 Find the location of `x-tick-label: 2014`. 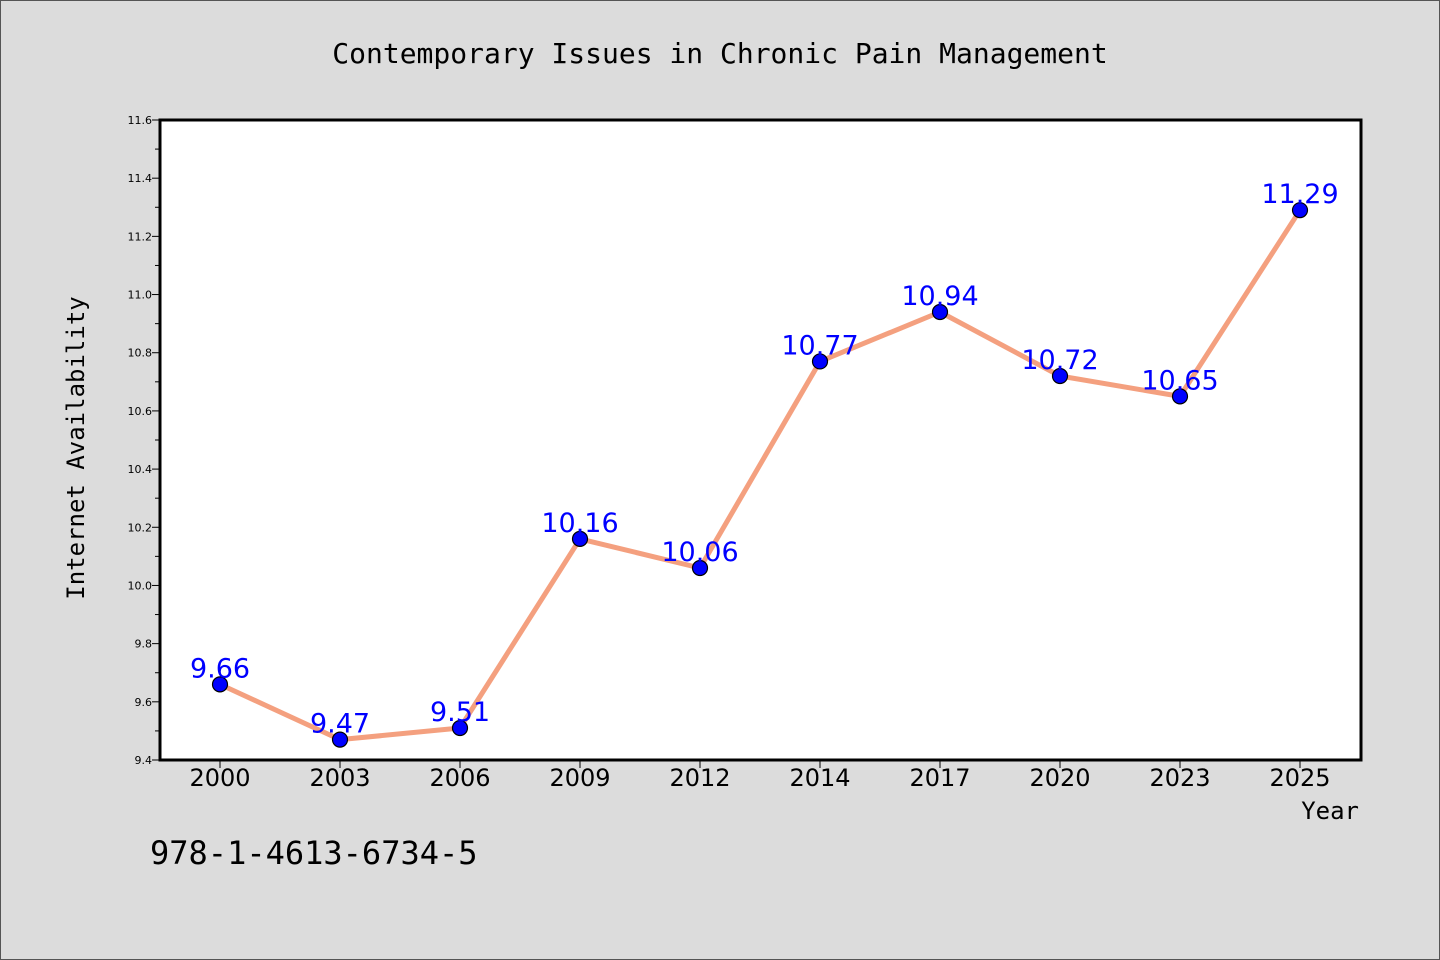

x-tick-label: 2014 is located at coordinates (819, 778).